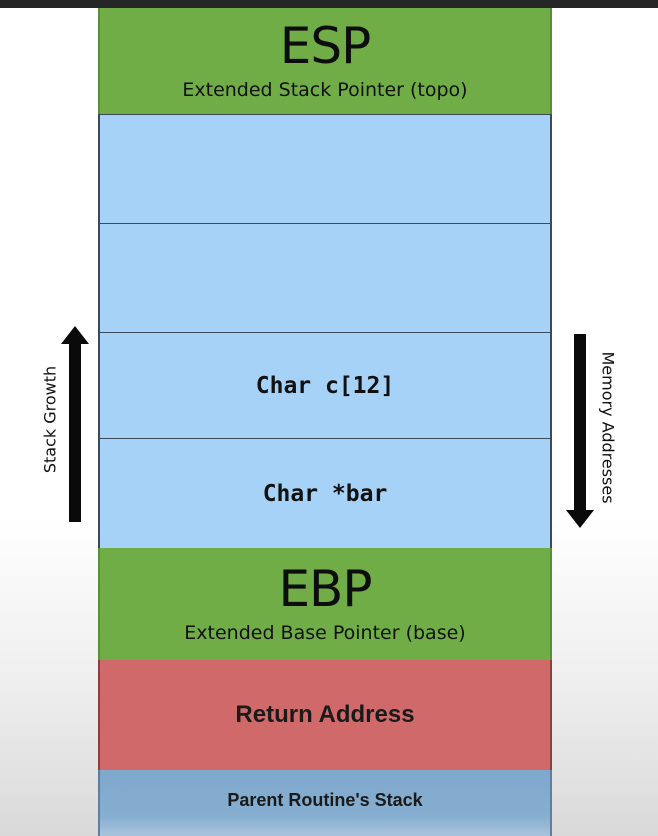 The height and width of the screenshot is (836, 658). I want to click on top-bar, so click(329, 4).